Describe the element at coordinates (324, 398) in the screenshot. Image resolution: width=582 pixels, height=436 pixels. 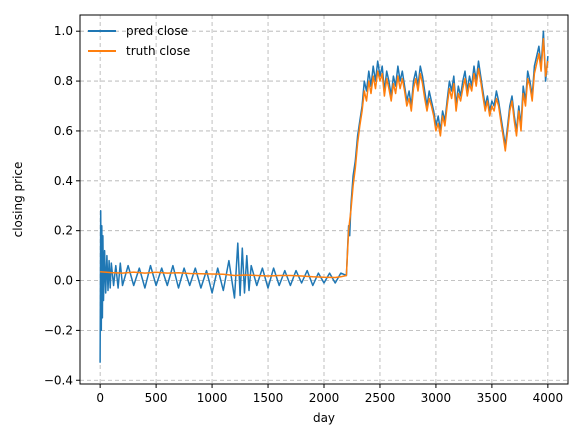
I see `x-tick-label: 2000` at that location.